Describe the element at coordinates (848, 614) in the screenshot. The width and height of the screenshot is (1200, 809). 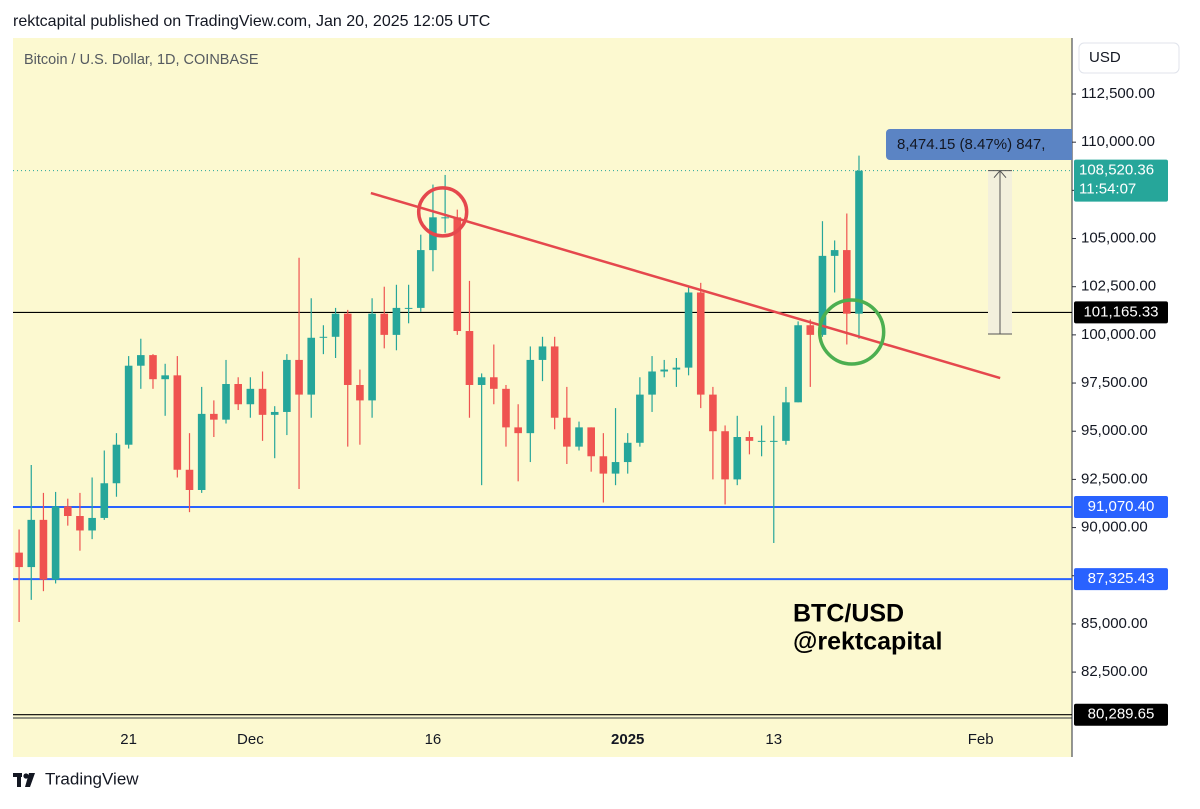
I see `annotation: BTC/USD` at that location.